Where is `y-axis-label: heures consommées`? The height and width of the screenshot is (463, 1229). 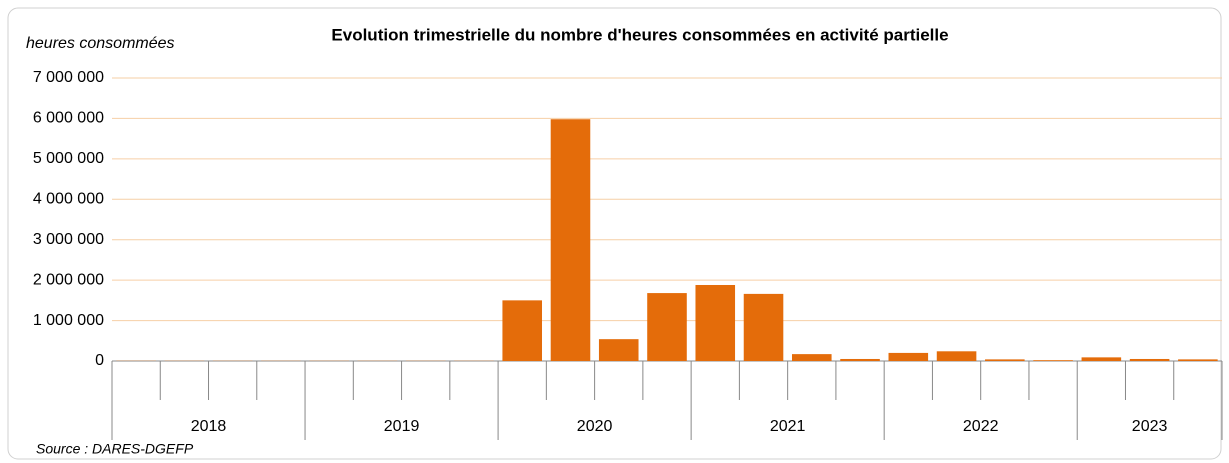 y-axis-label: heures consommées is located at coordinates (100, 43).